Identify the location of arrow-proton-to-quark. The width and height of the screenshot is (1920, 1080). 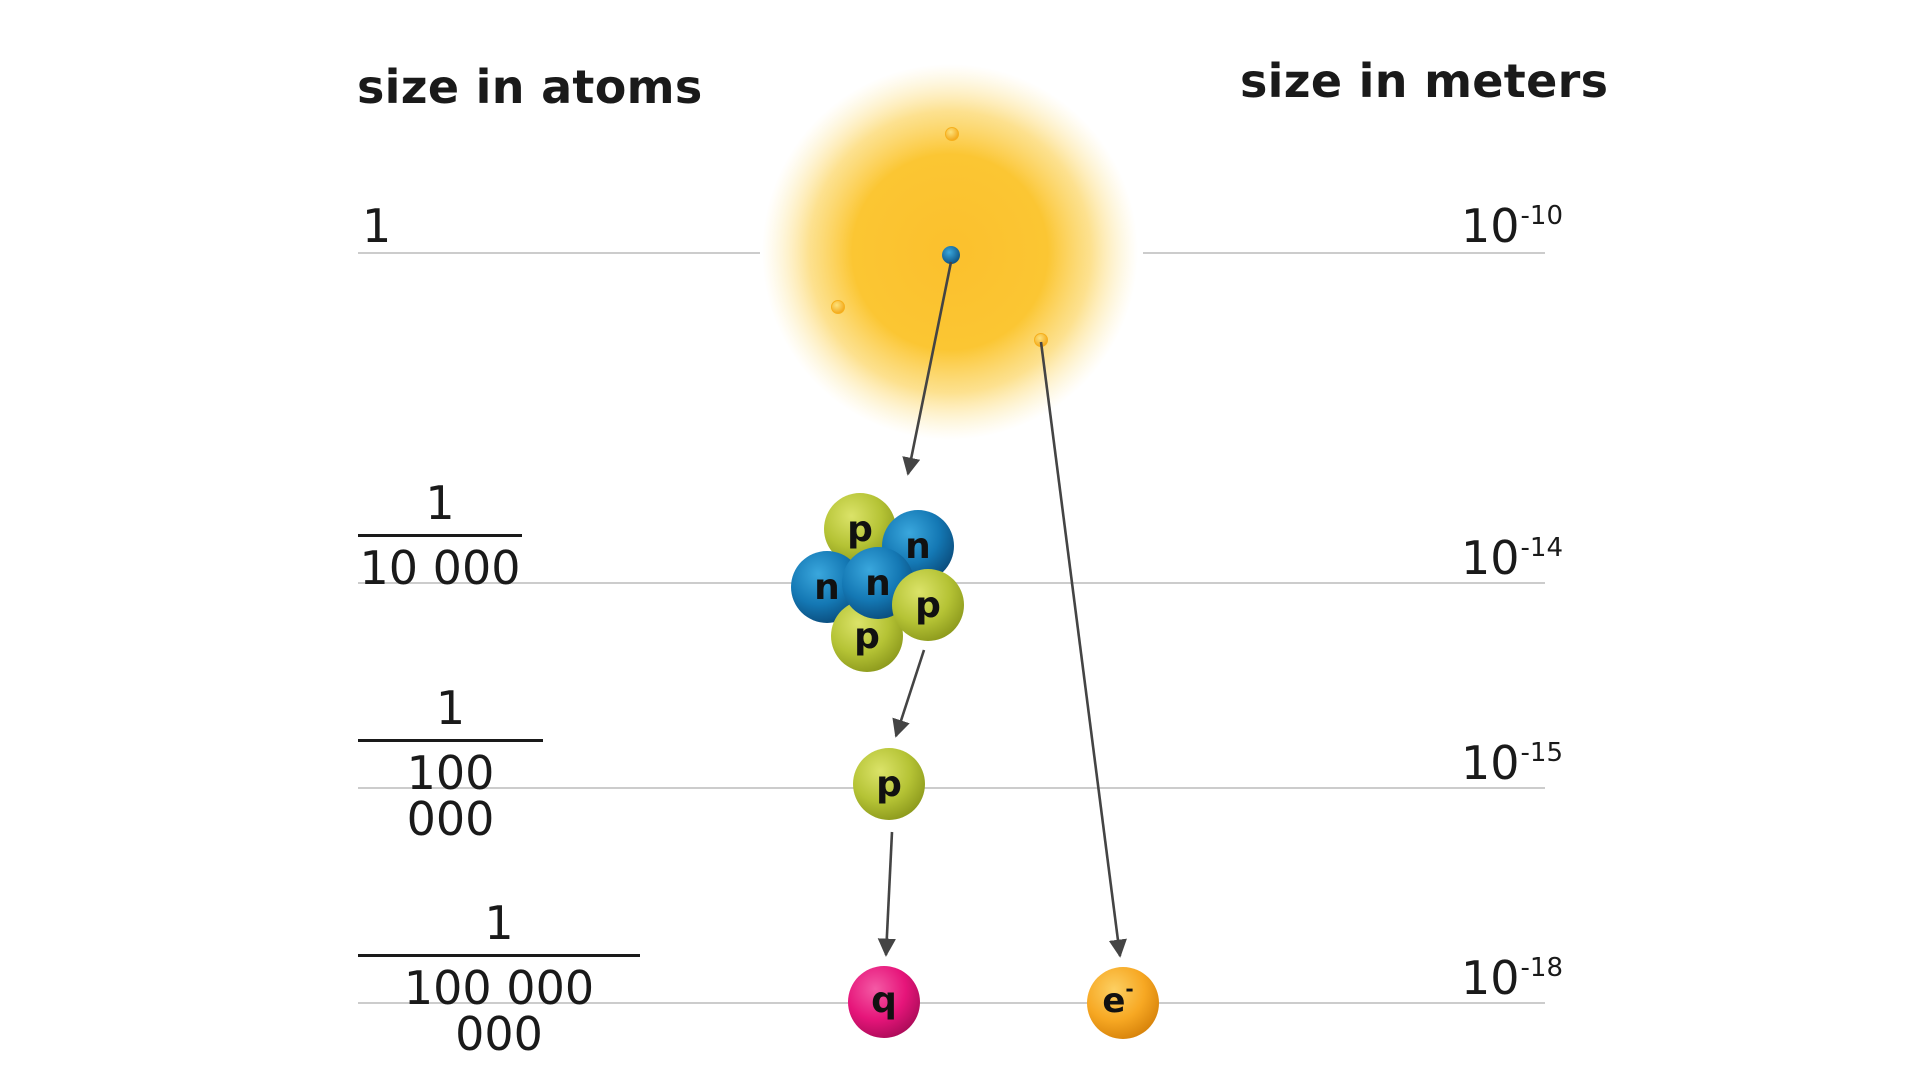
(886, 894).